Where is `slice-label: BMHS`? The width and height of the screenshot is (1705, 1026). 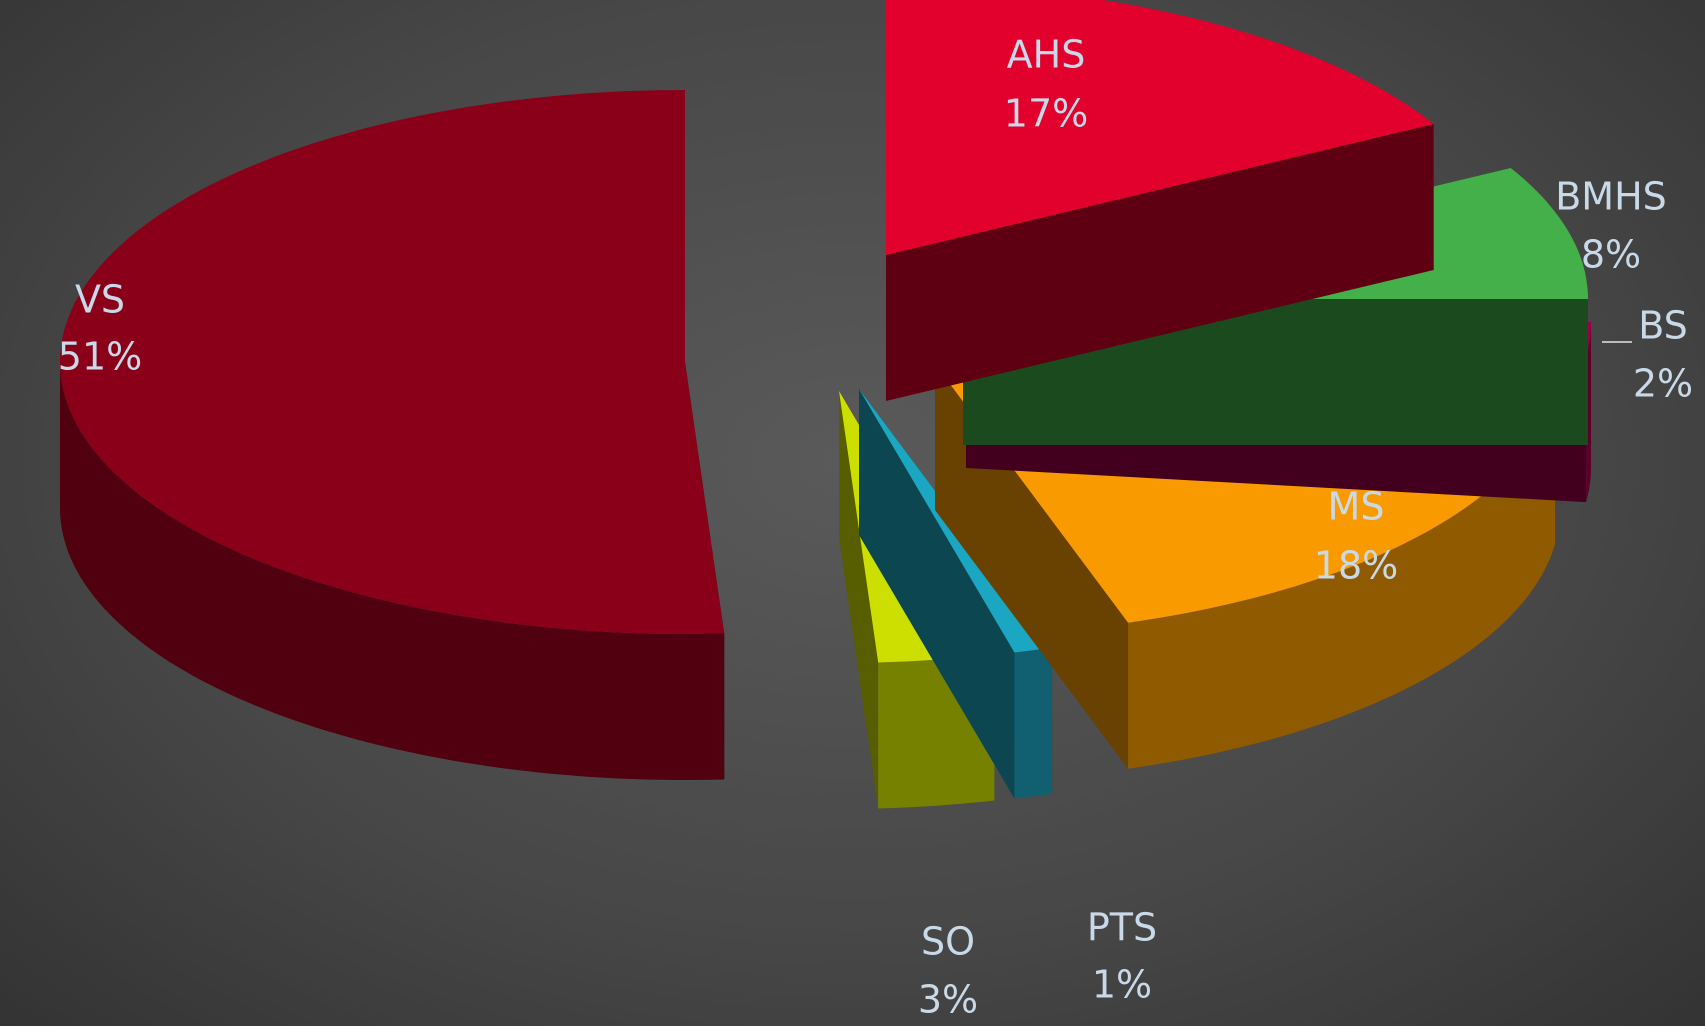
slice-label: BMHS is located at coordinates (1611, 197).